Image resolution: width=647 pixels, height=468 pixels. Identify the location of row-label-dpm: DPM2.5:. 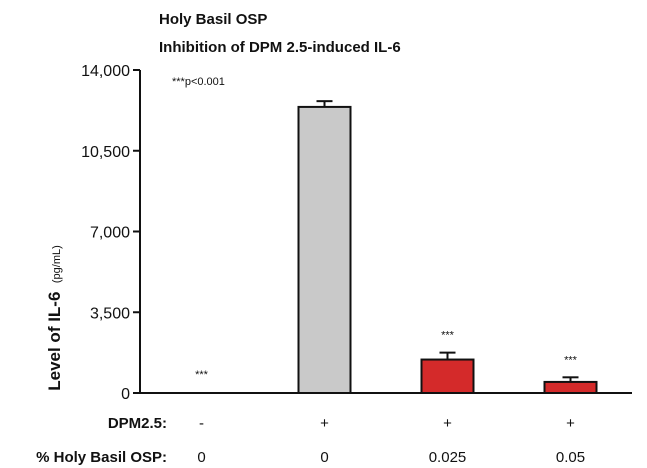
(137, 423).